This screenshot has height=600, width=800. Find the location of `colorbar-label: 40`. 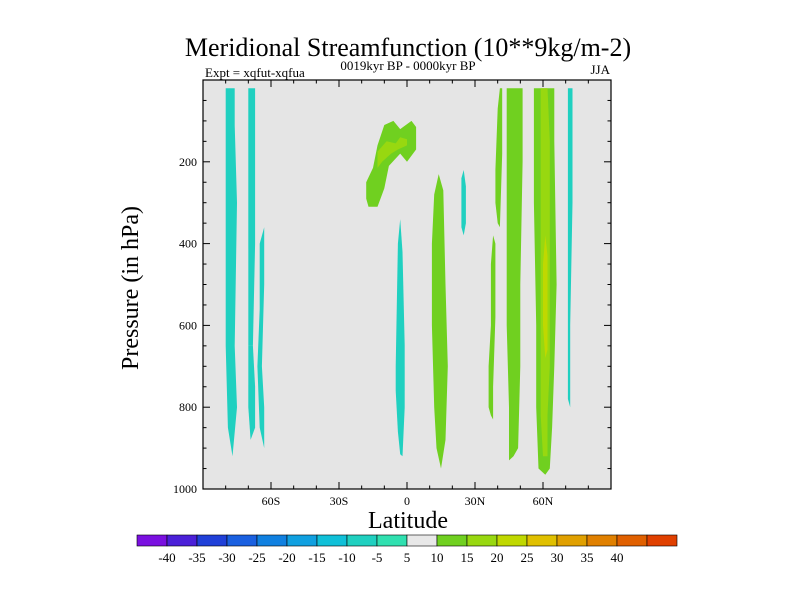

colorbar-label: 40 is located at coordinates (617, 557).